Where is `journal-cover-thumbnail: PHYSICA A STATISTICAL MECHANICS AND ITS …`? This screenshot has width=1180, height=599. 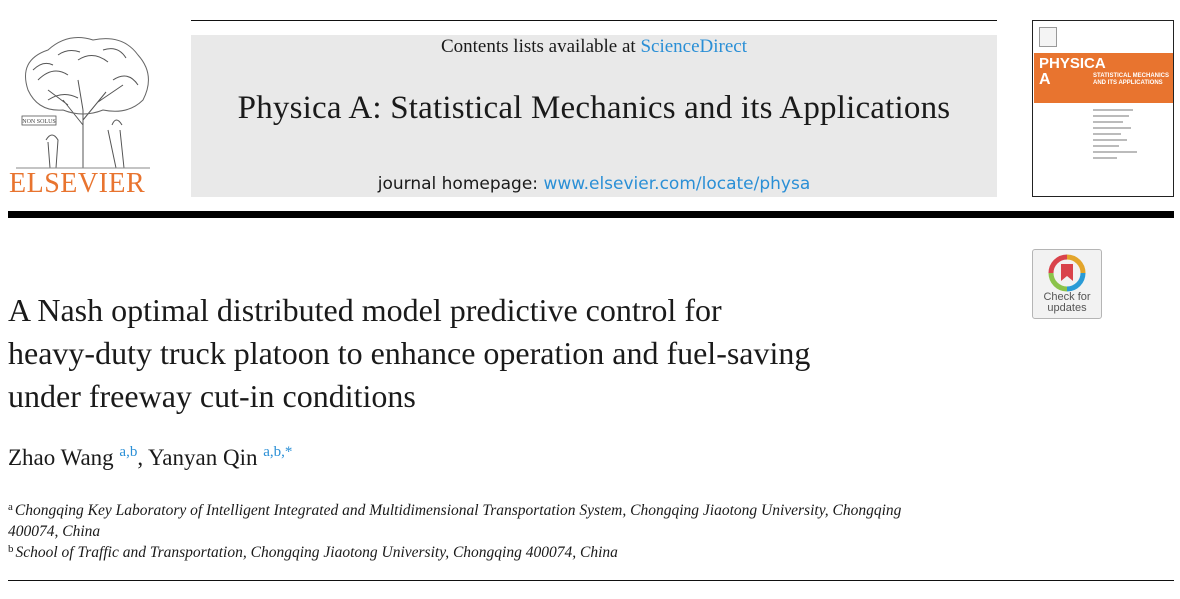 journal-cover-thumbnail: PHYSICA A STATISTICAL MECHANICS AND ITS … is located at coordinates (1103, 108).